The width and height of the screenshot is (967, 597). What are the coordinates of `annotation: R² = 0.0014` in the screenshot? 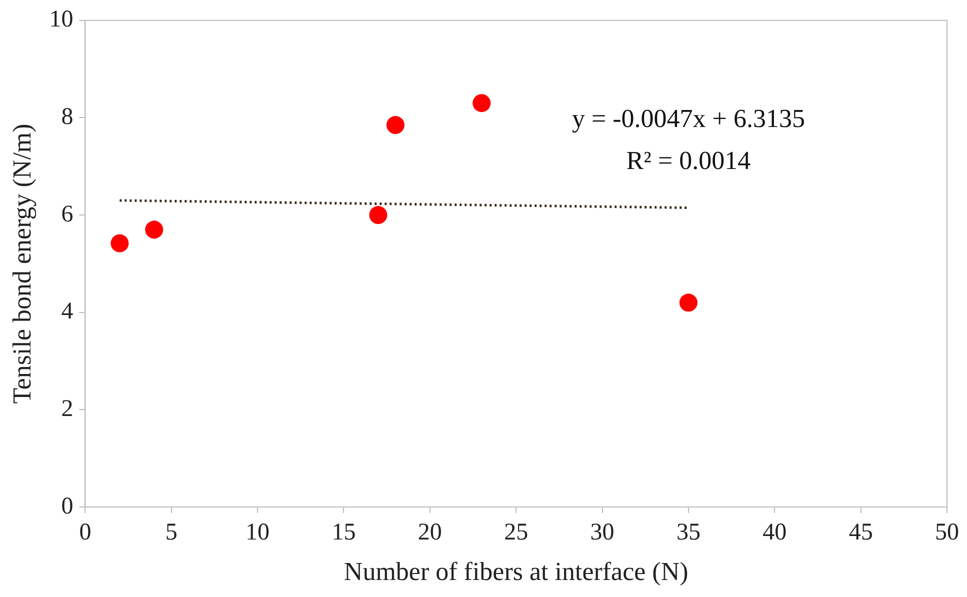 It's located at (688, 161).